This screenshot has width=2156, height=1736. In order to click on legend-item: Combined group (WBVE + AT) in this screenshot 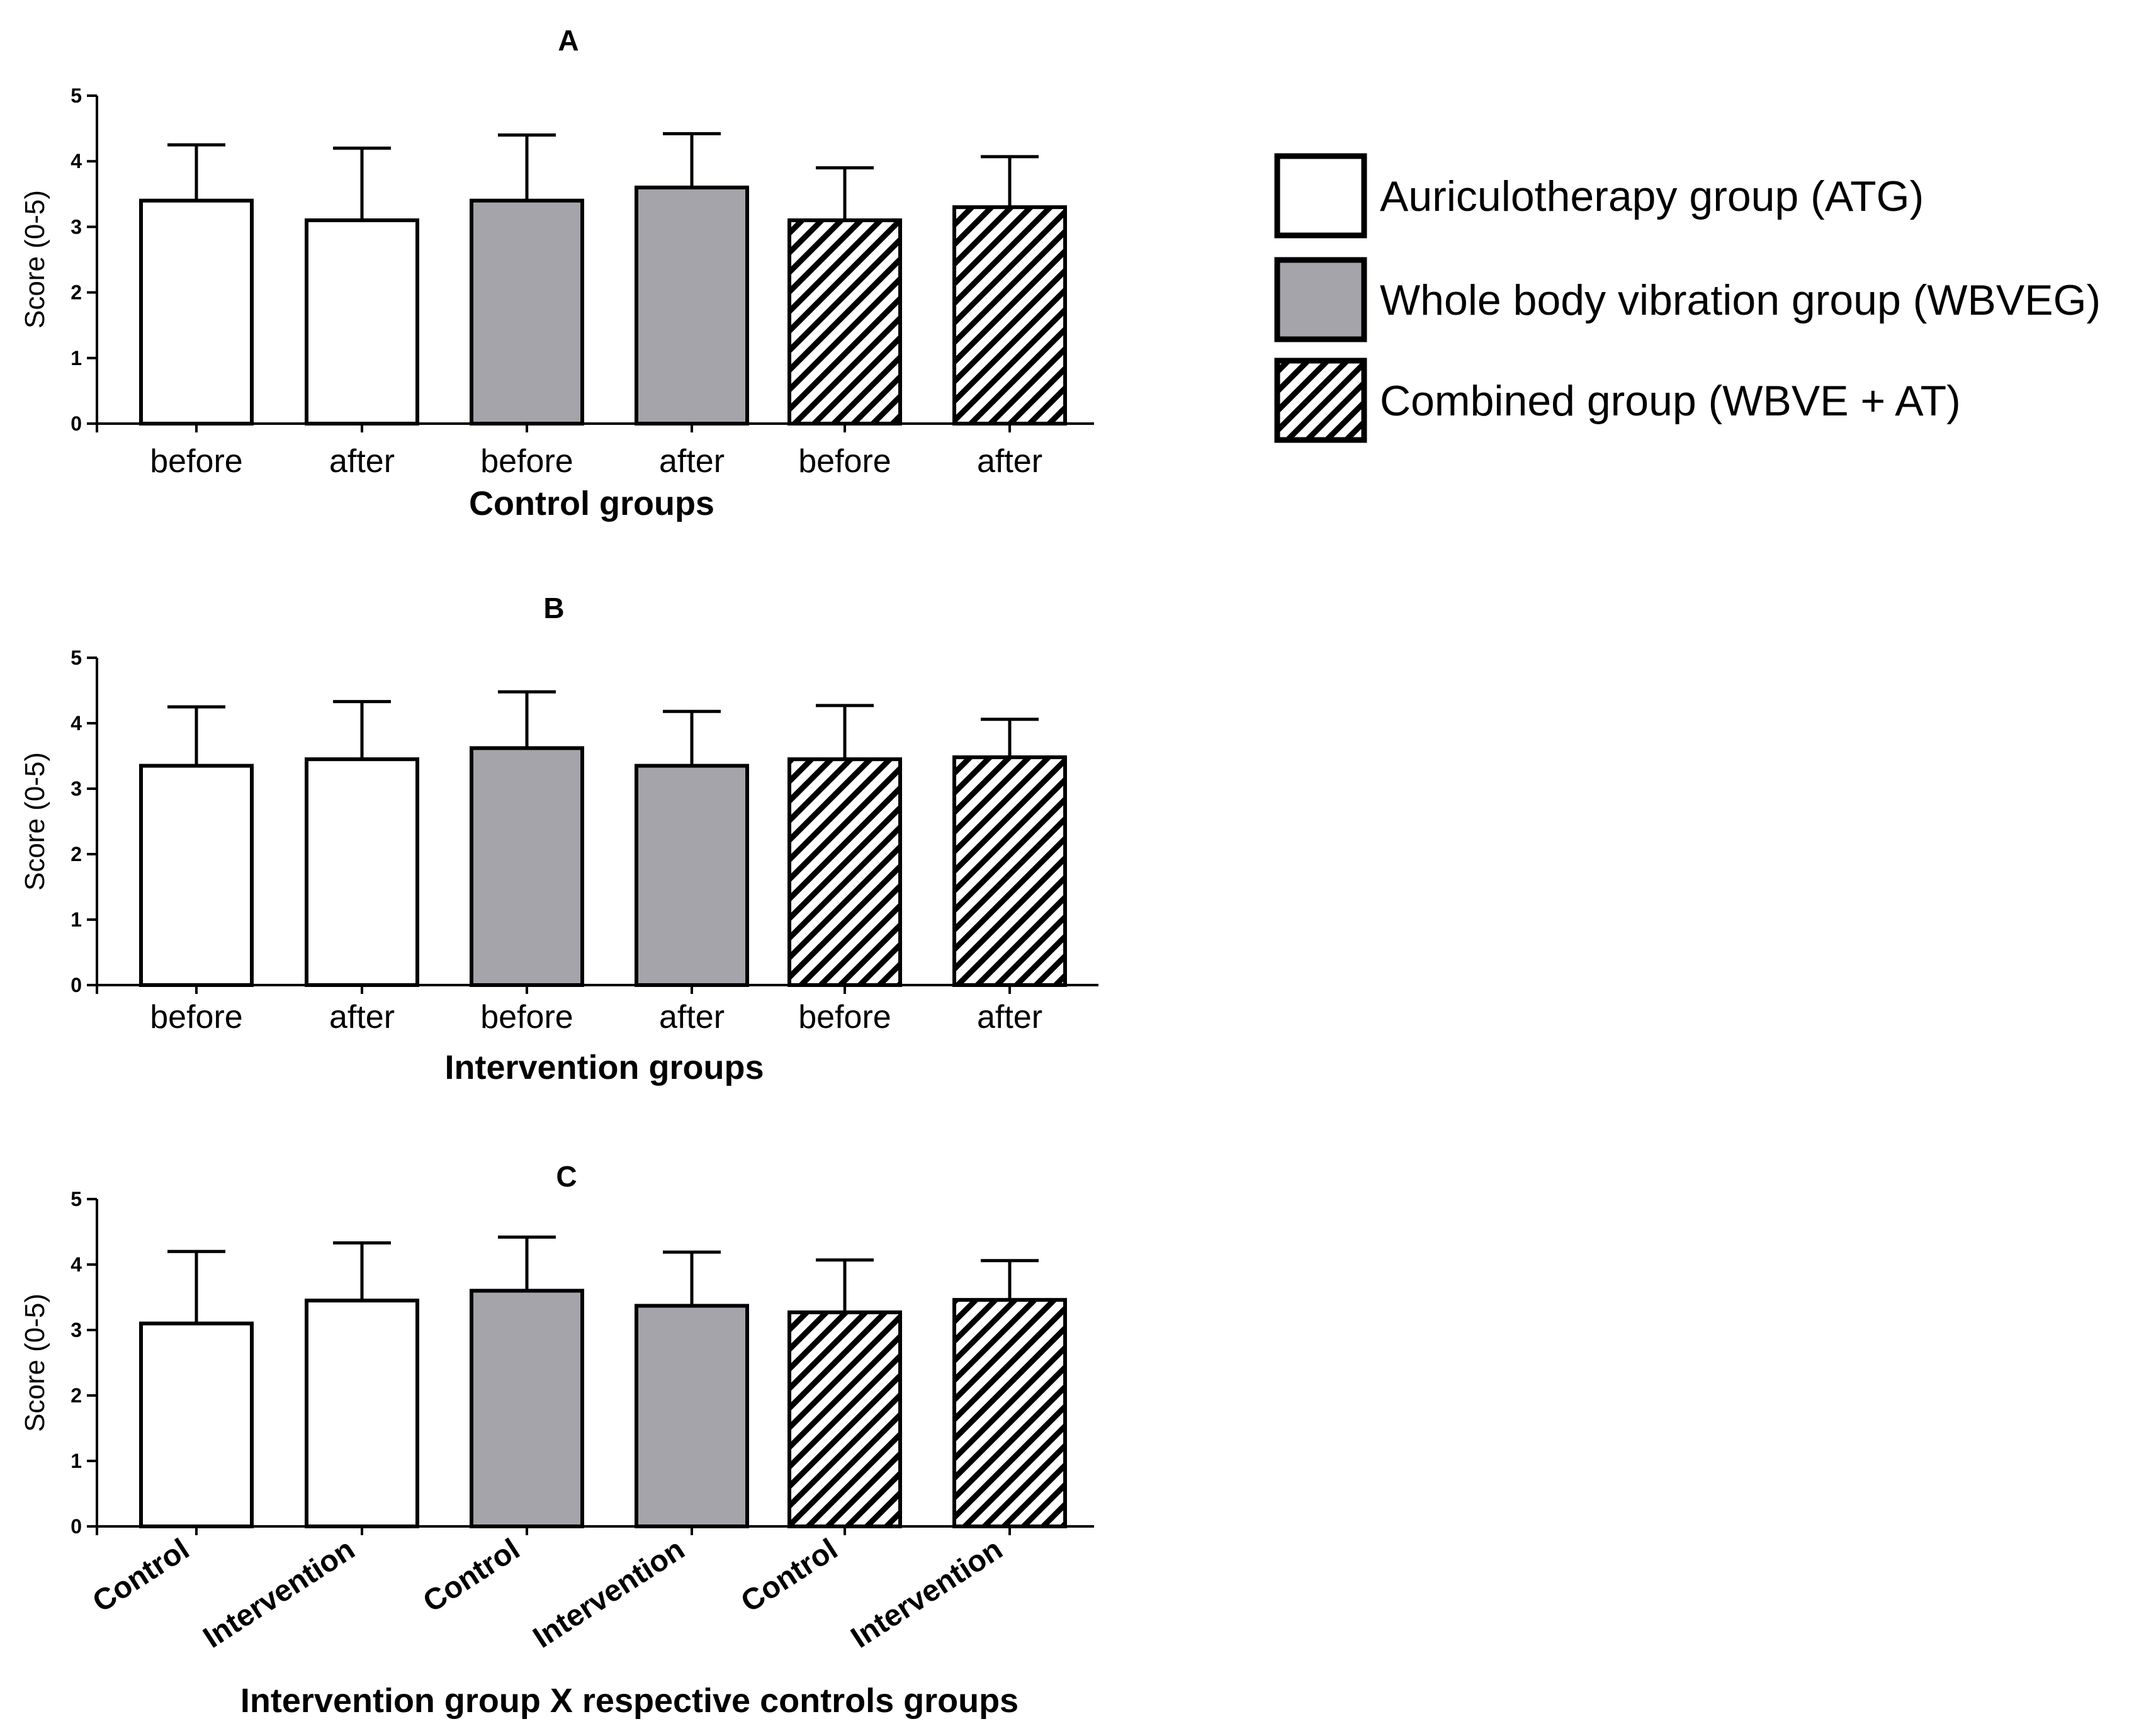, I will do `click(1617, 400)`.